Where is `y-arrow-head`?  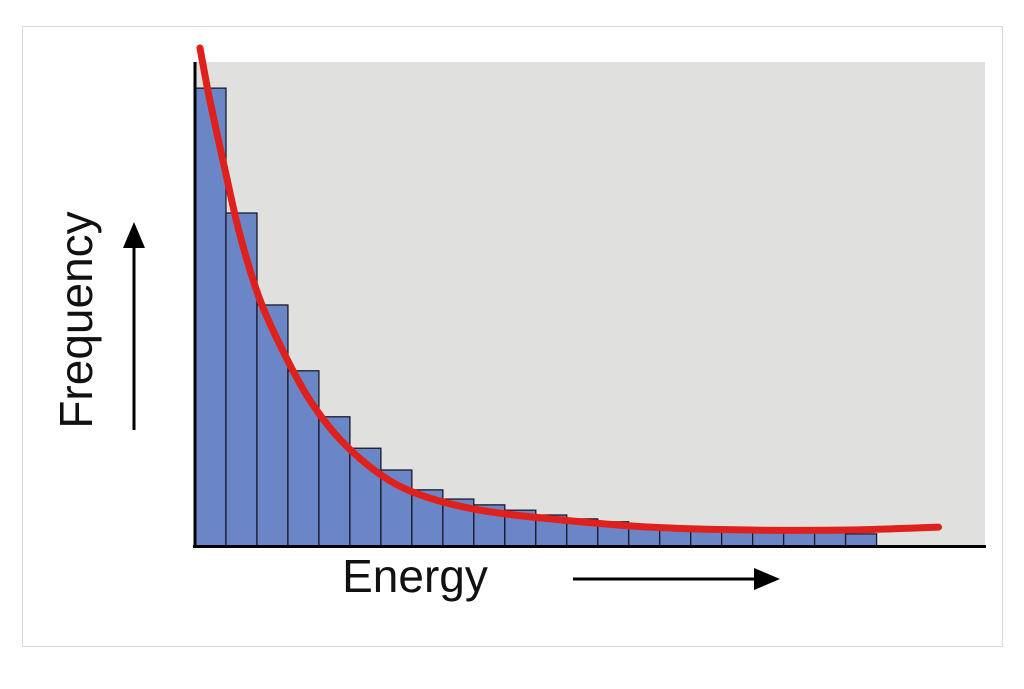
y-arrow-head is located at coordinates (134, 235).